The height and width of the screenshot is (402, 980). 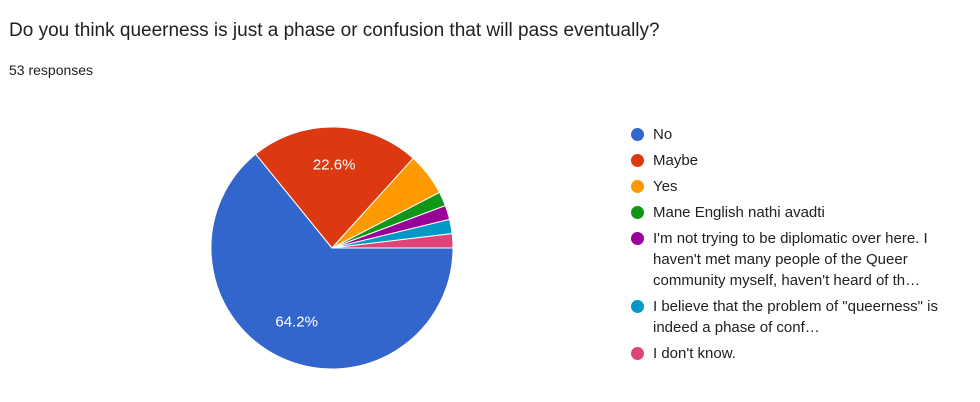 I want to click on legend-label: Mane English nathi avadti, so click(x=739, y=212).